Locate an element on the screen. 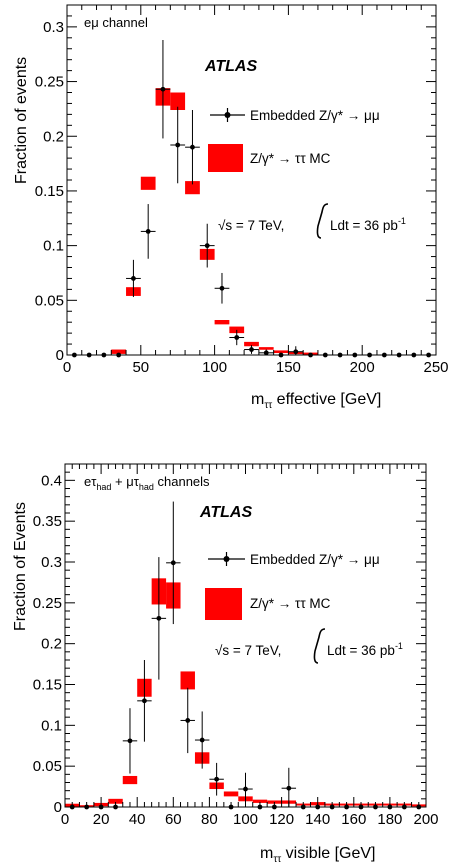 The height and width of the screenshot is (868, 449). energy-label: √s = 7 TeV, is located at coordinates (251, 225).